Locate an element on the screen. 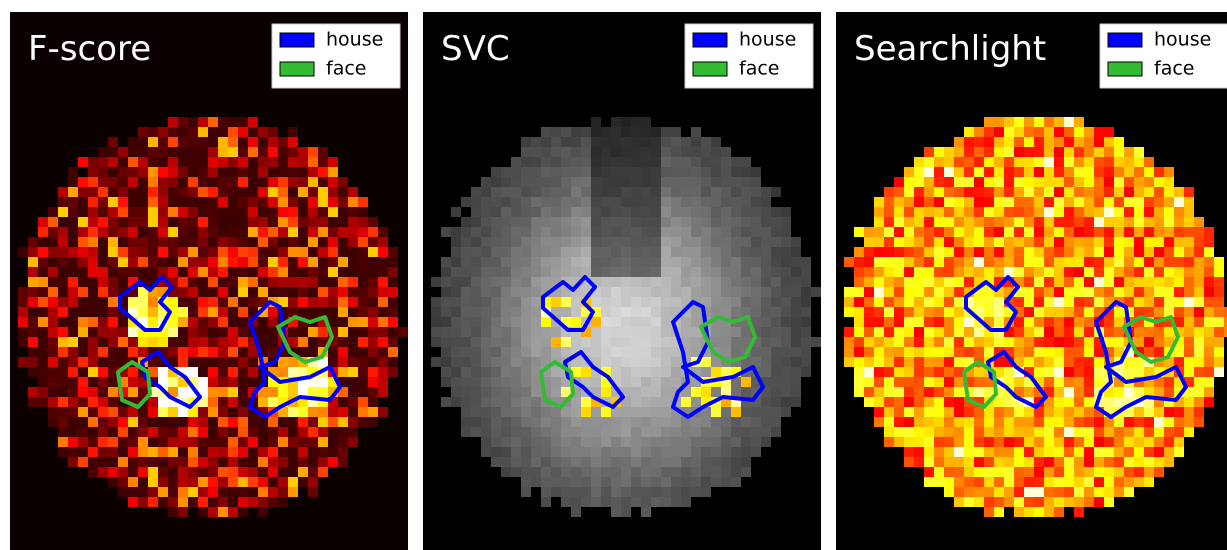 The height and width of the screenshot is (550, 1227). house-contour is located at coordinates (992, 303).